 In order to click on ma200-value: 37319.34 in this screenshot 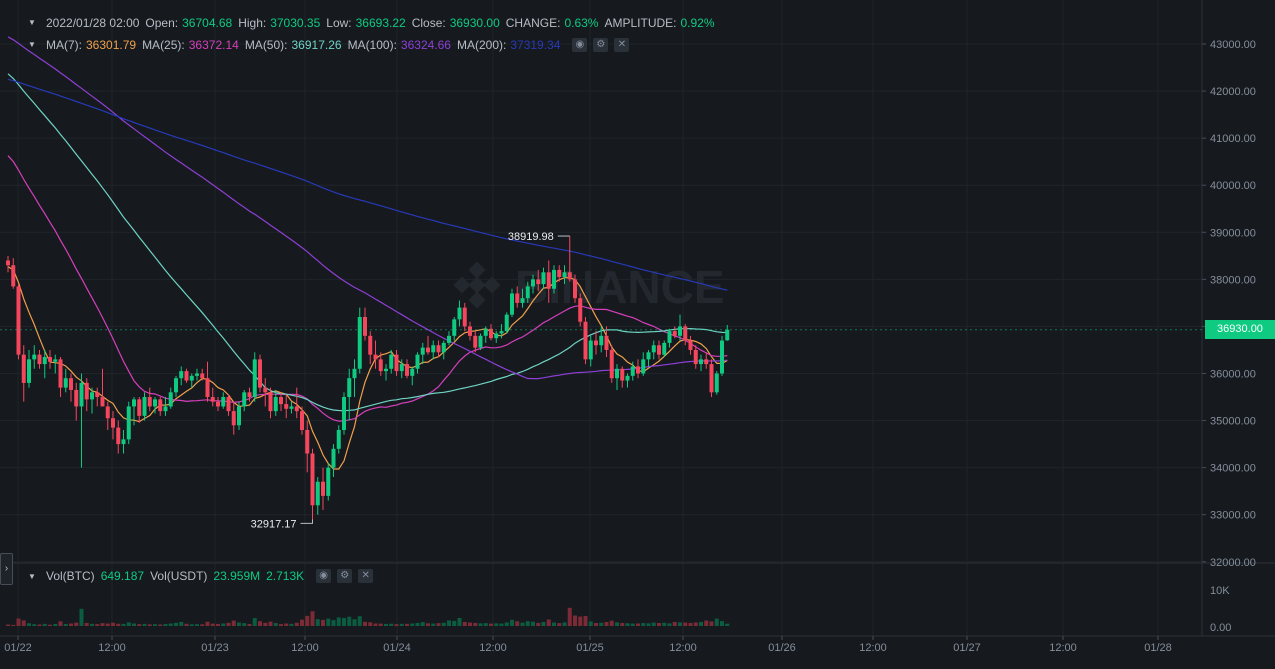, I will do `click(535, 45)`.